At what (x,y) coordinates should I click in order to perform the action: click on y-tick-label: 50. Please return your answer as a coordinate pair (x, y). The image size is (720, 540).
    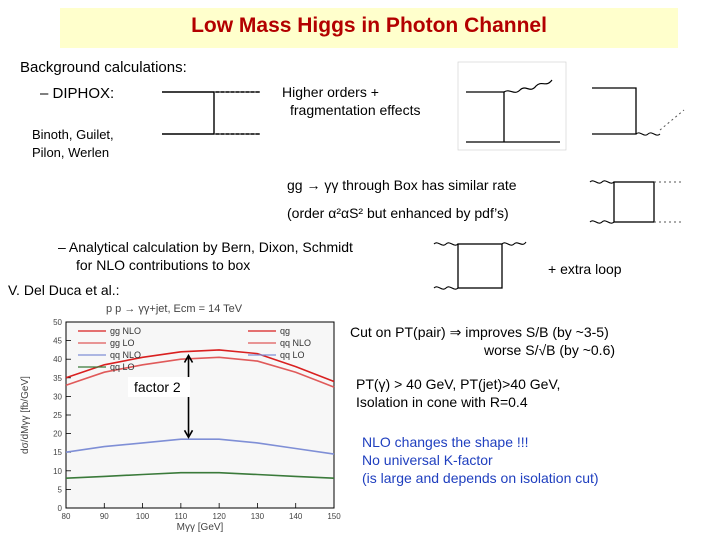
    Looking at the image, I should click on (57, 322).